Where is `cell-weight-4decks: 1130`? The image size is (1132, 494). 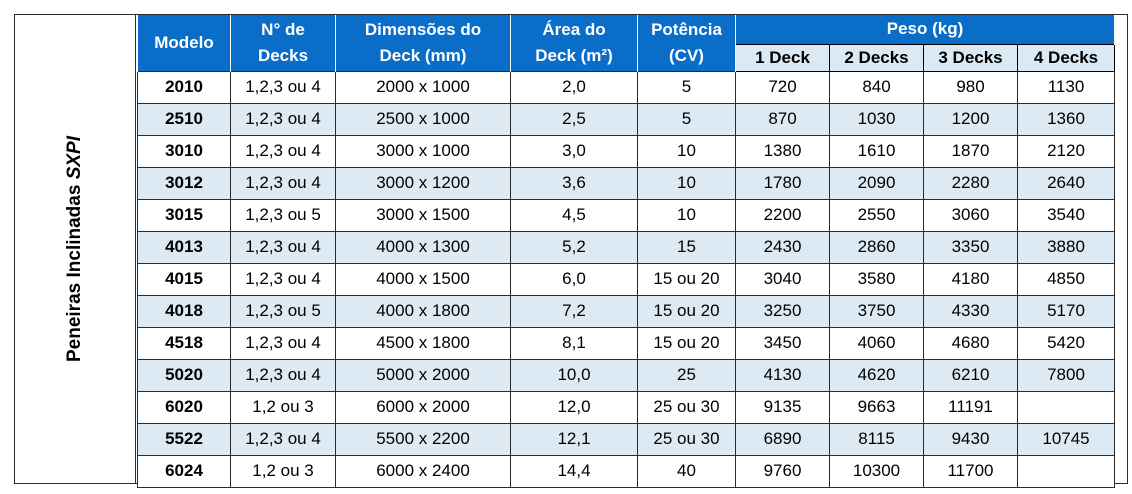
cell-weight-4decks: 1130 is located at coordinates (1066, 87).